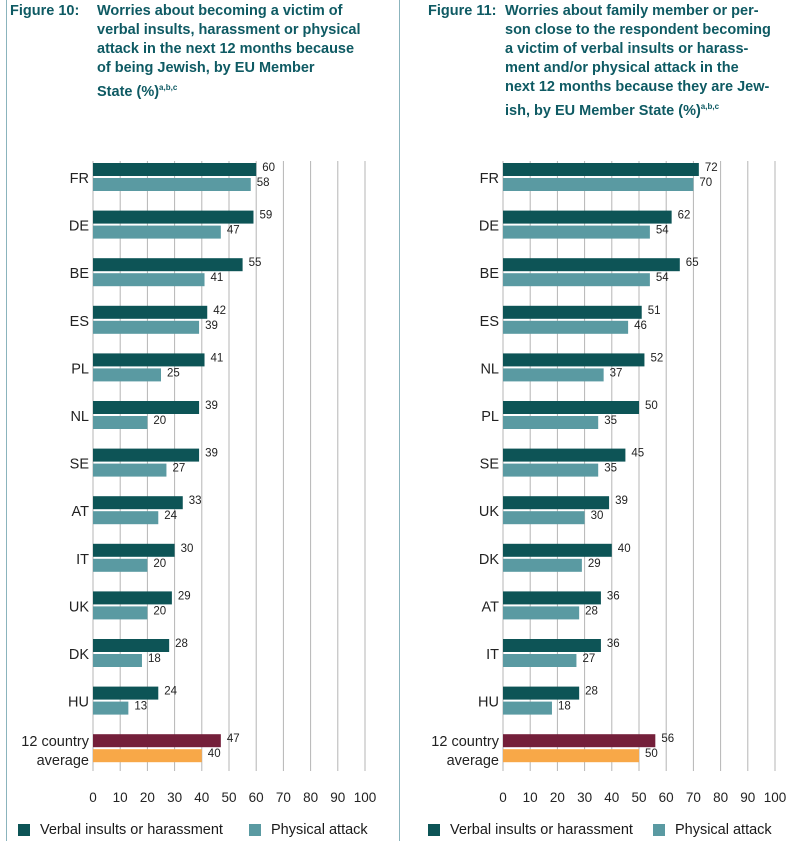 The width and height of the screenshot is (800, 841). Describe the element at coordinates (603, 111) in the screenshot. I see `figure-11-title-line: ish, by EU Member State (%)` at that location.